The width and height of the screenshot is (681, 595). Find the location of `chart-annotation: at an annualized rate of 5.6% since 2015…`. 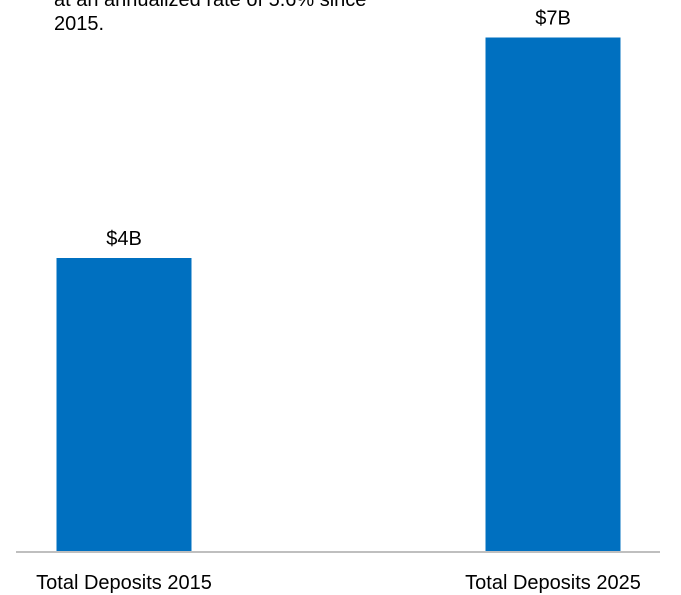

chart-annotation: at an annualized rate of 5.6% since 2015… is located at coordinates (264, 18).